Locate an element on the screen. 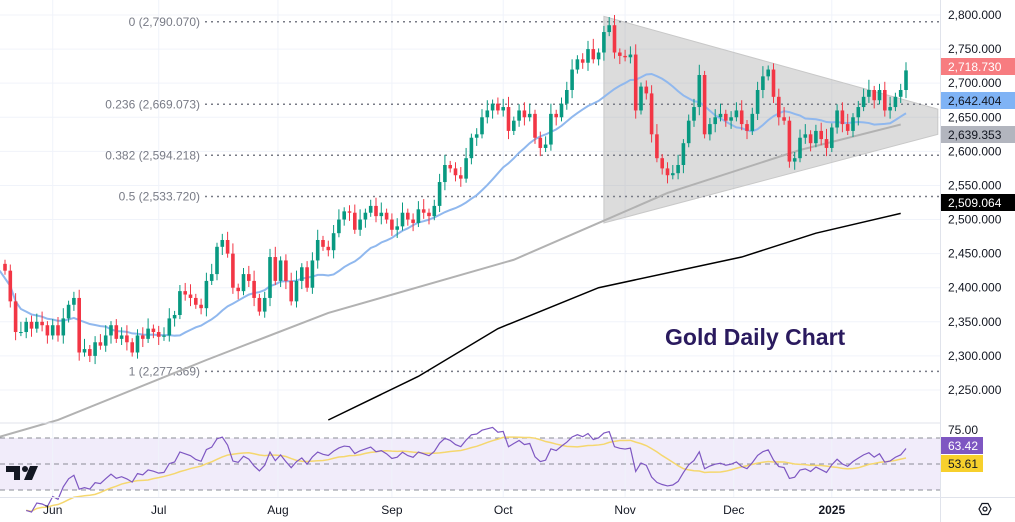 The height and width of the screenshot is (522, 1015). ma-blue-label: 2,642.404 is located at coordinates (975, 101).